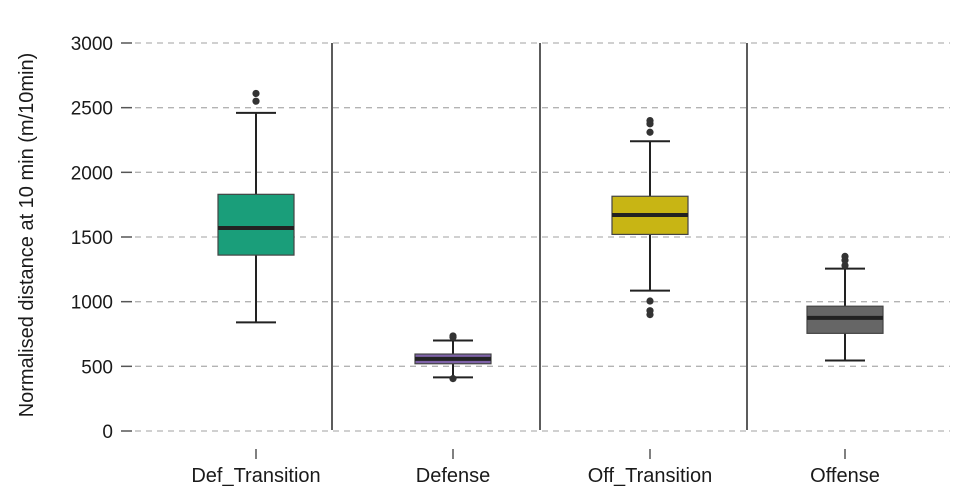 The image size is (955, 491). Describe the element at coordinates (92, 238) in the screenshot. I see `y-tick-label: 1500` at that location.